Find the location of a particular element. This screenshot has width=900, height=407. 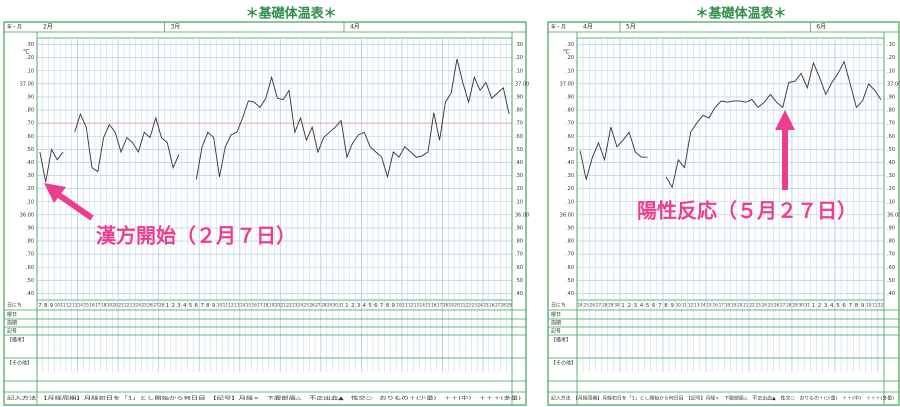

x-tick-label: 31 is located at coordinates (808, 305).